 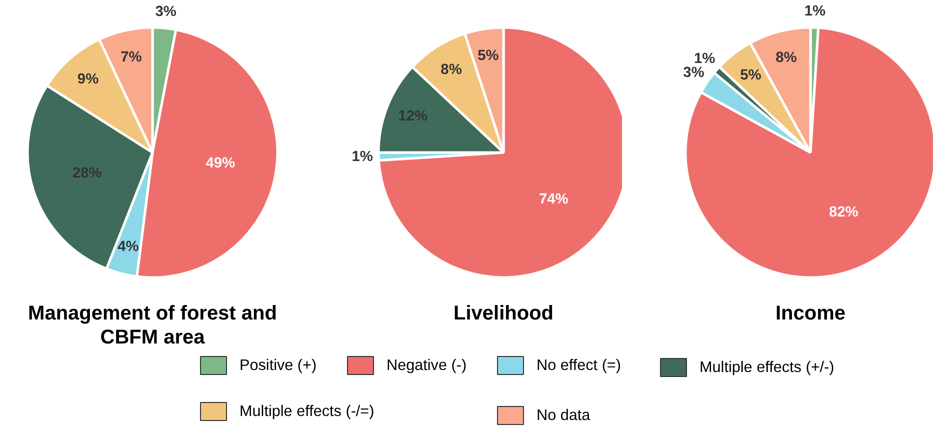 What do you see at coordinates (128, 246) in the screenshot?
I see `data-label: 4%` at bounding box center [128, 246].